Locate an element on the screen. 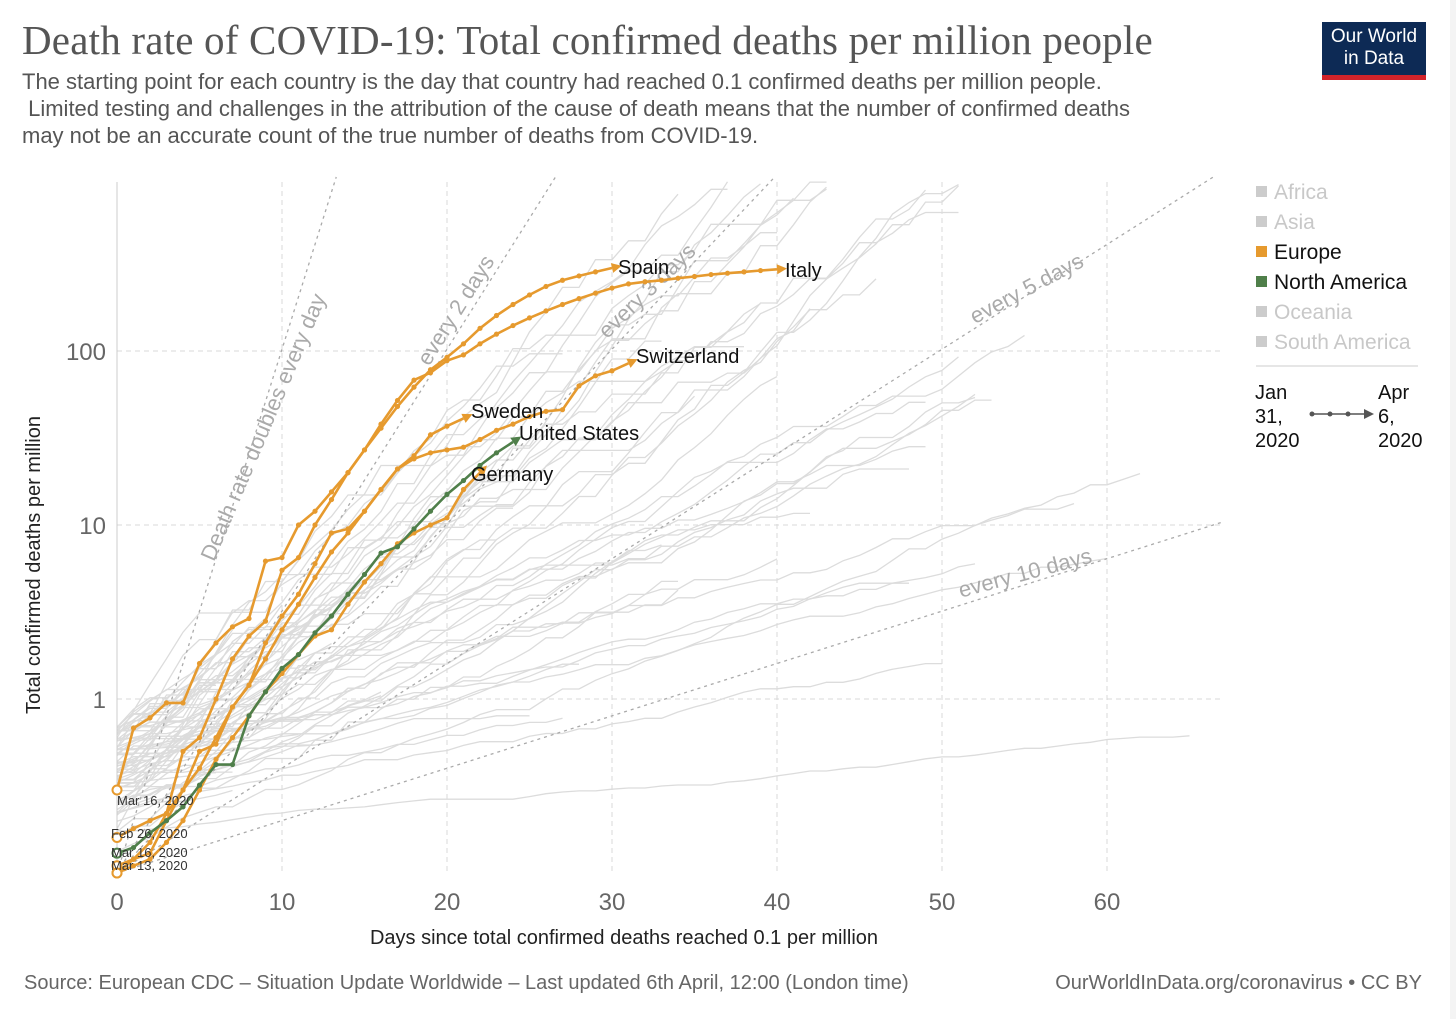 The width and height of the screenshot is (1456, 1019). timeline-arrow-icon is located at coordinates (1369, 414).